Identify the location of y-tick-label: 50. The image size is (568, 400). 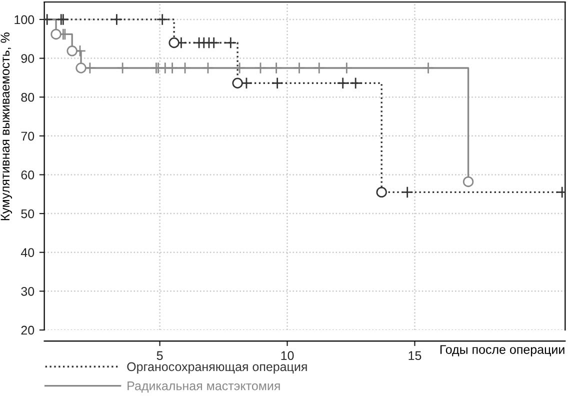
(27, 213).